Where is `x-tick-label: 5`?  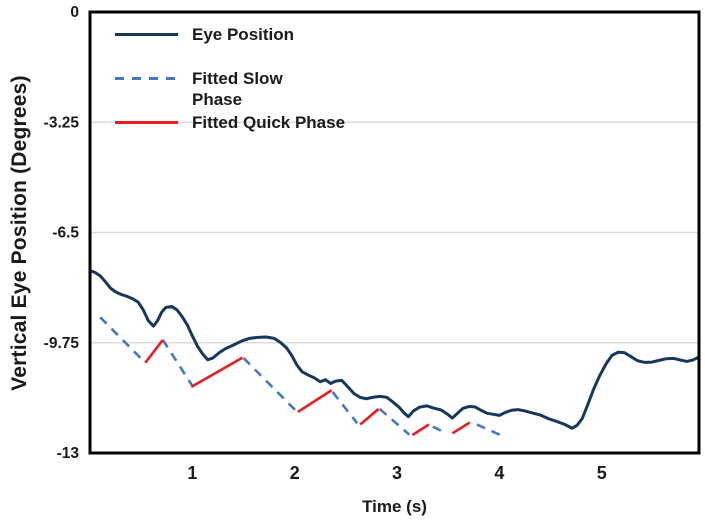 x-tick-label: 5 is located at coordinates (602, 473).